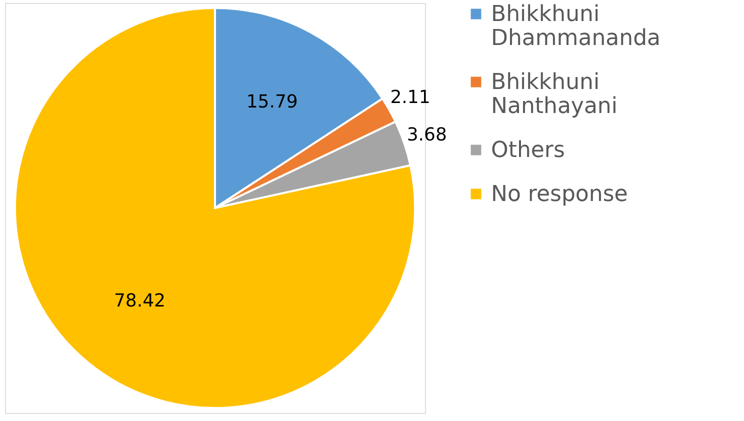 This screenshot has height=421, width=744. Describe the element at coordinates (528, 150) in the screenshot. I see `legend-label: Others` at that location.